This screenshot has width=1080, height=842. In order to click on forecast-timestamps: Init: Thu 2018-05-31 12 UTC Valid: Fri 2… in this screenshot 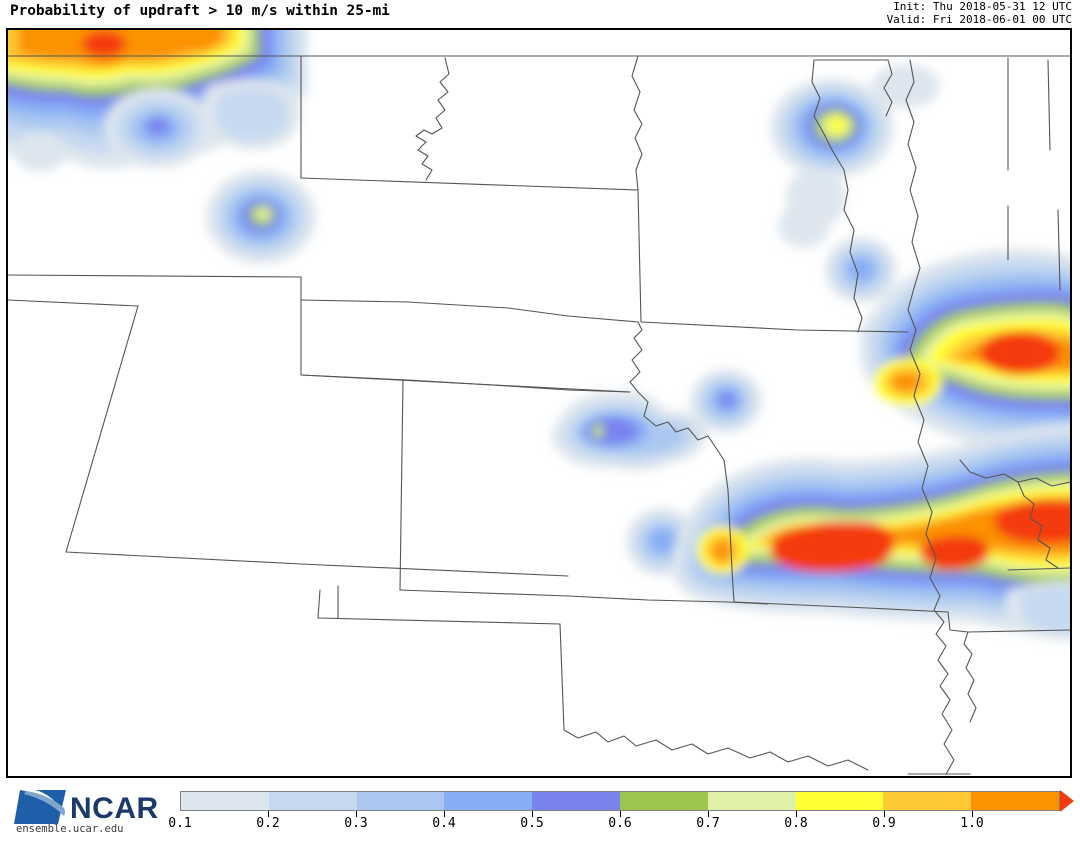, I will do `click(979, 13)`.